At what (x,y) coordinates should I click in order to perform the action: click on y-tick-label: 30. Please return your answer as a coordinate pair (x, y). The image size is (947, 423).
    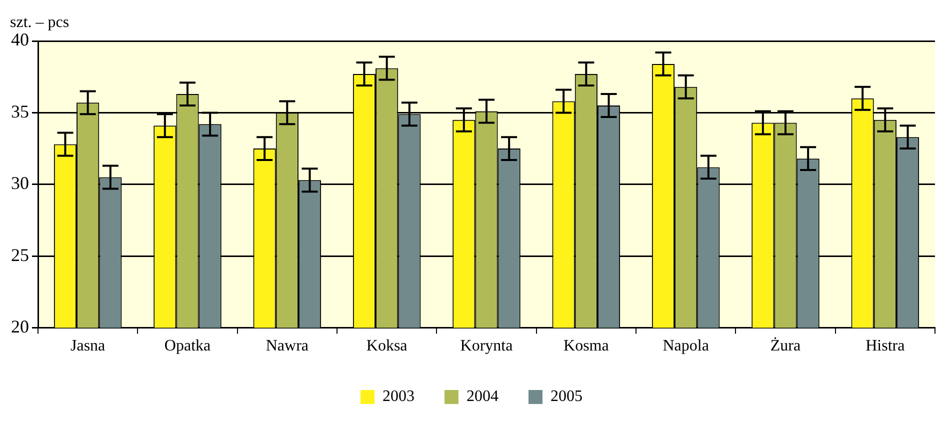
    Looking at the image, I should click on (20, 183).